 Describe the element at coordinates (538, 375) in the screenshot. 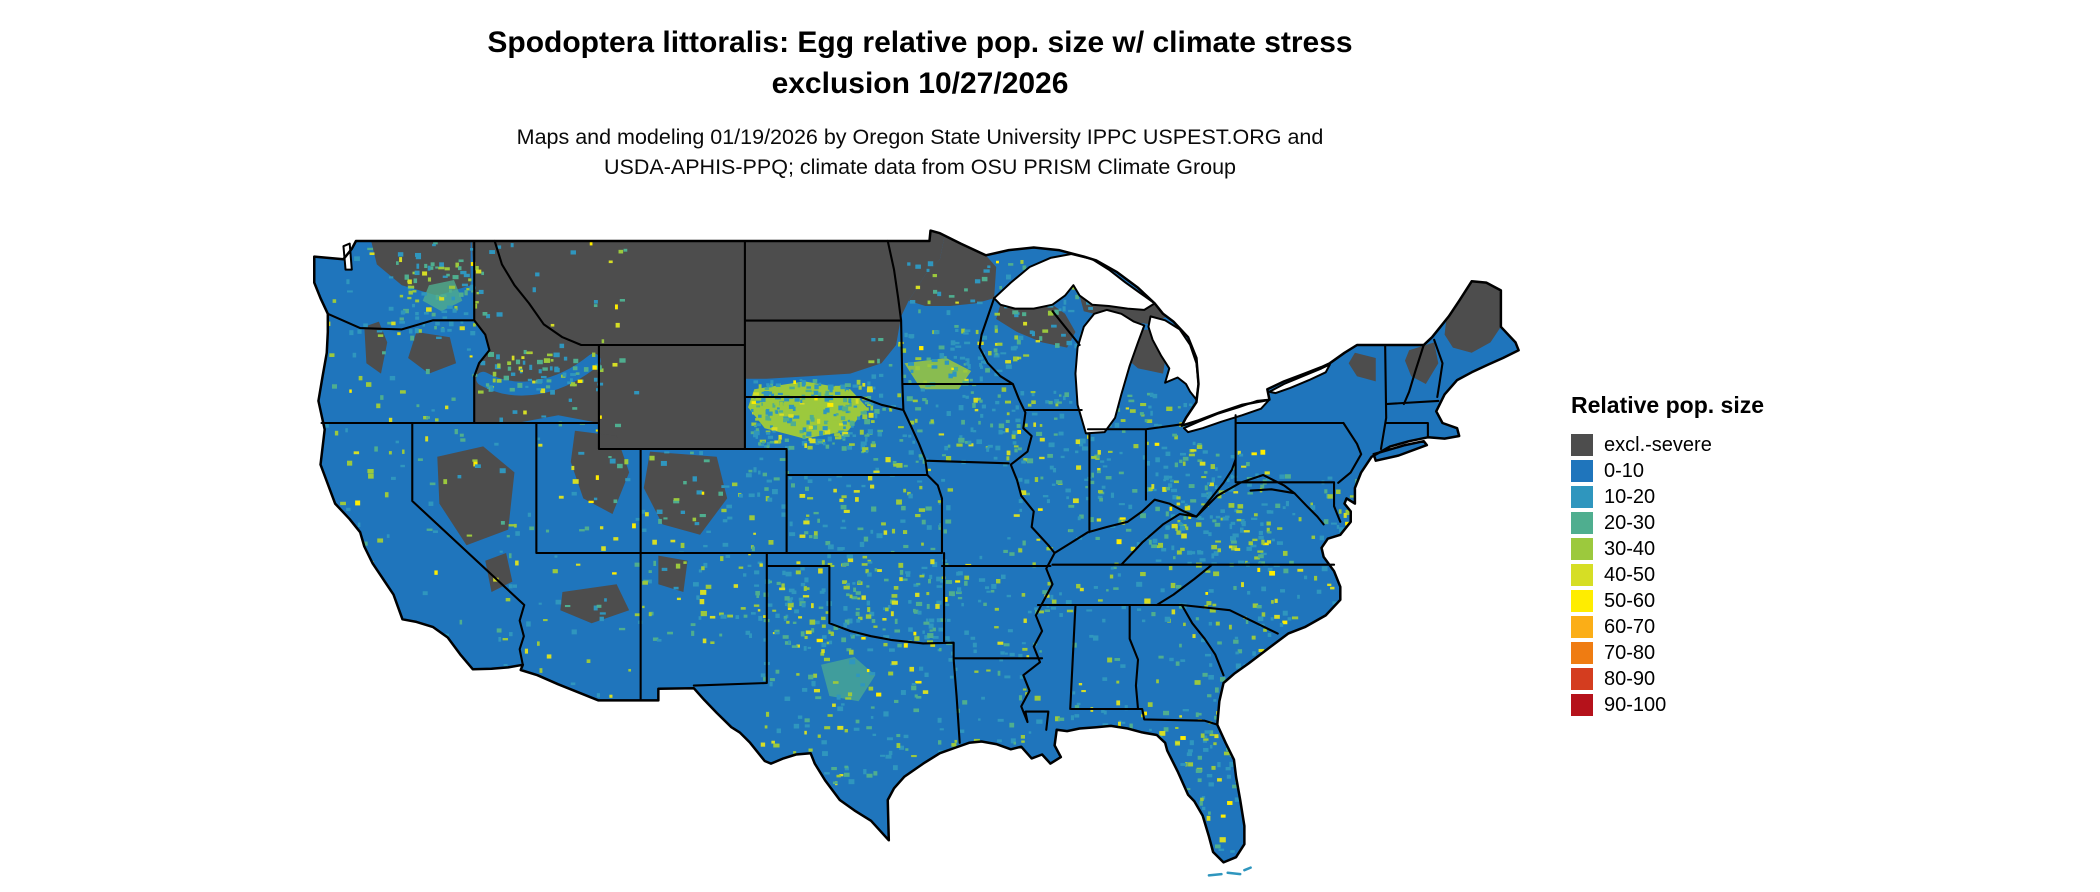

I see `snake-plain-band` at that location.